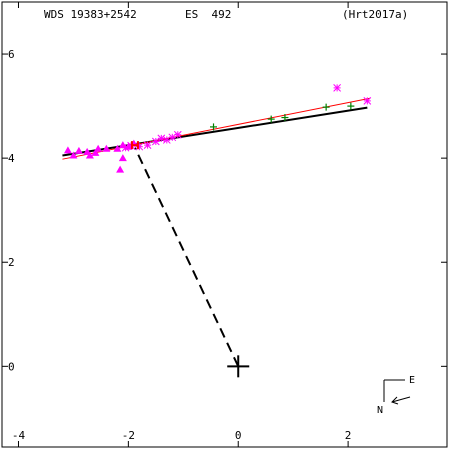 This screenshot has width=450, height=450. I want to click on discoverer-code: ES 492, so click(208, 14).